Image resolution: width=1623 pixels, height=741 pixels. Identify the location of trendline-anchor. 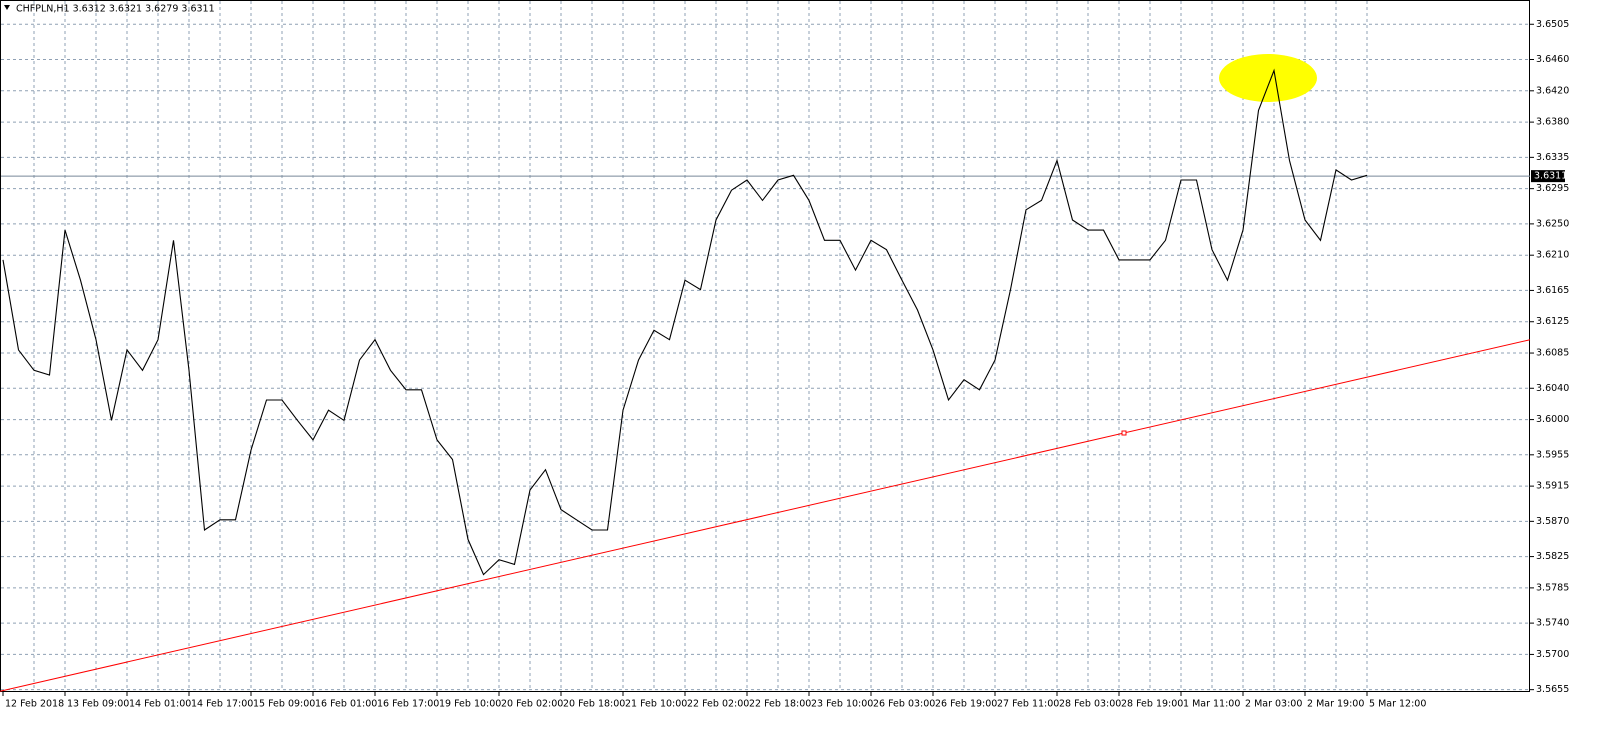
(1124, 433).